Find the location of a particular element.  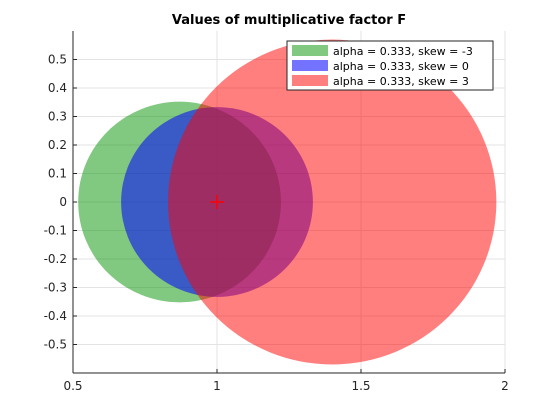

x-tick-label: 1.5 is located at coordinates (360, 386).